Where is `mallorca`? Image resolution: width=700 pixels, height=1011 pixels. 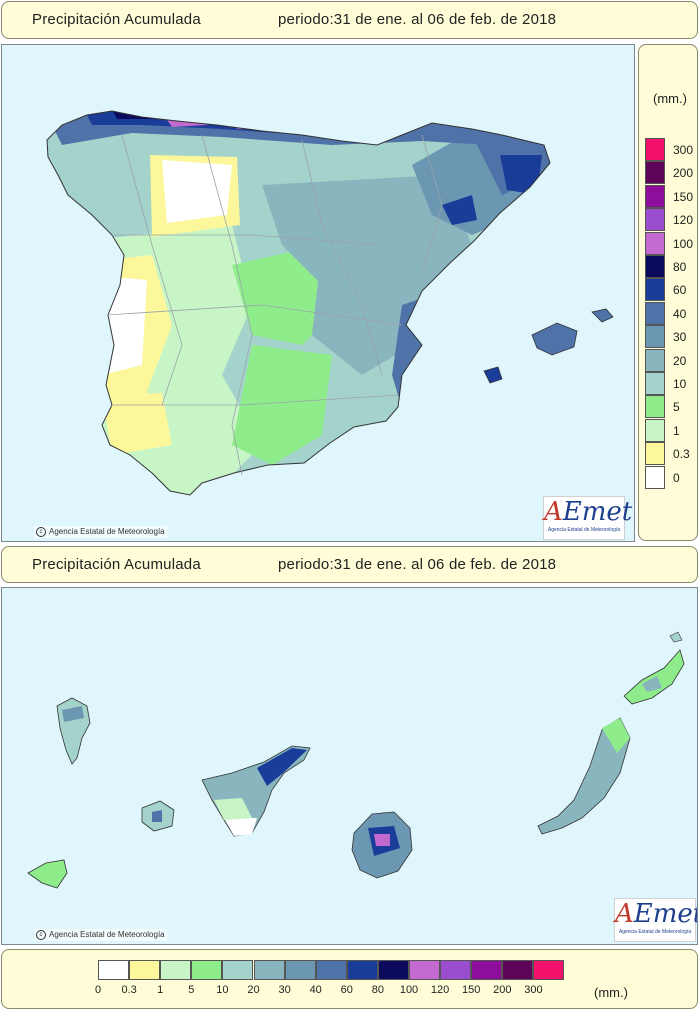
mallorca is located at coordinates (554, 339).